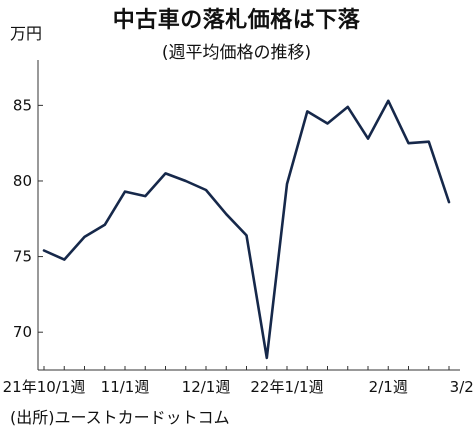 This screenshot has height=438, width=473. Describe the element at coordinates (286, 387) in the screenshot. I see `x-tick-label-3: 22年1/1週` at that location.